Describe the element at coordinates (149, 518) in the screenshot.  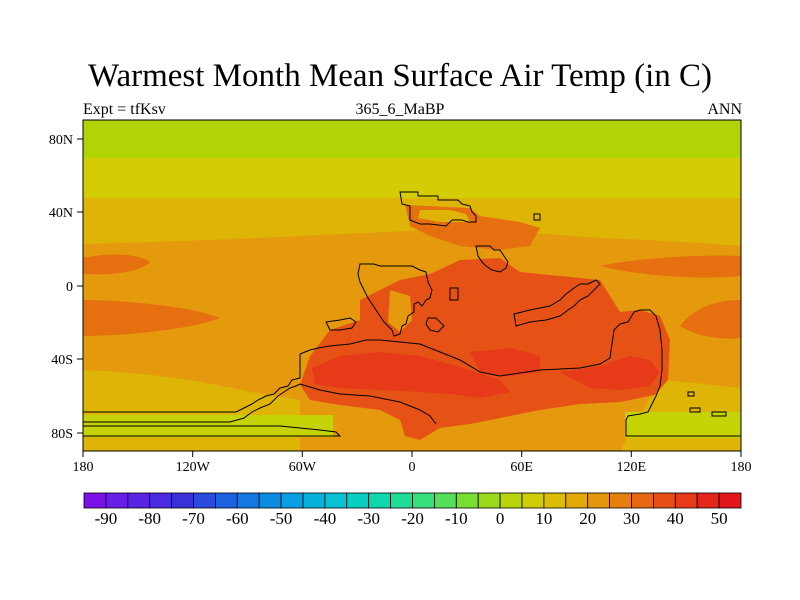
I see `colorbar-label: -80` at that location.